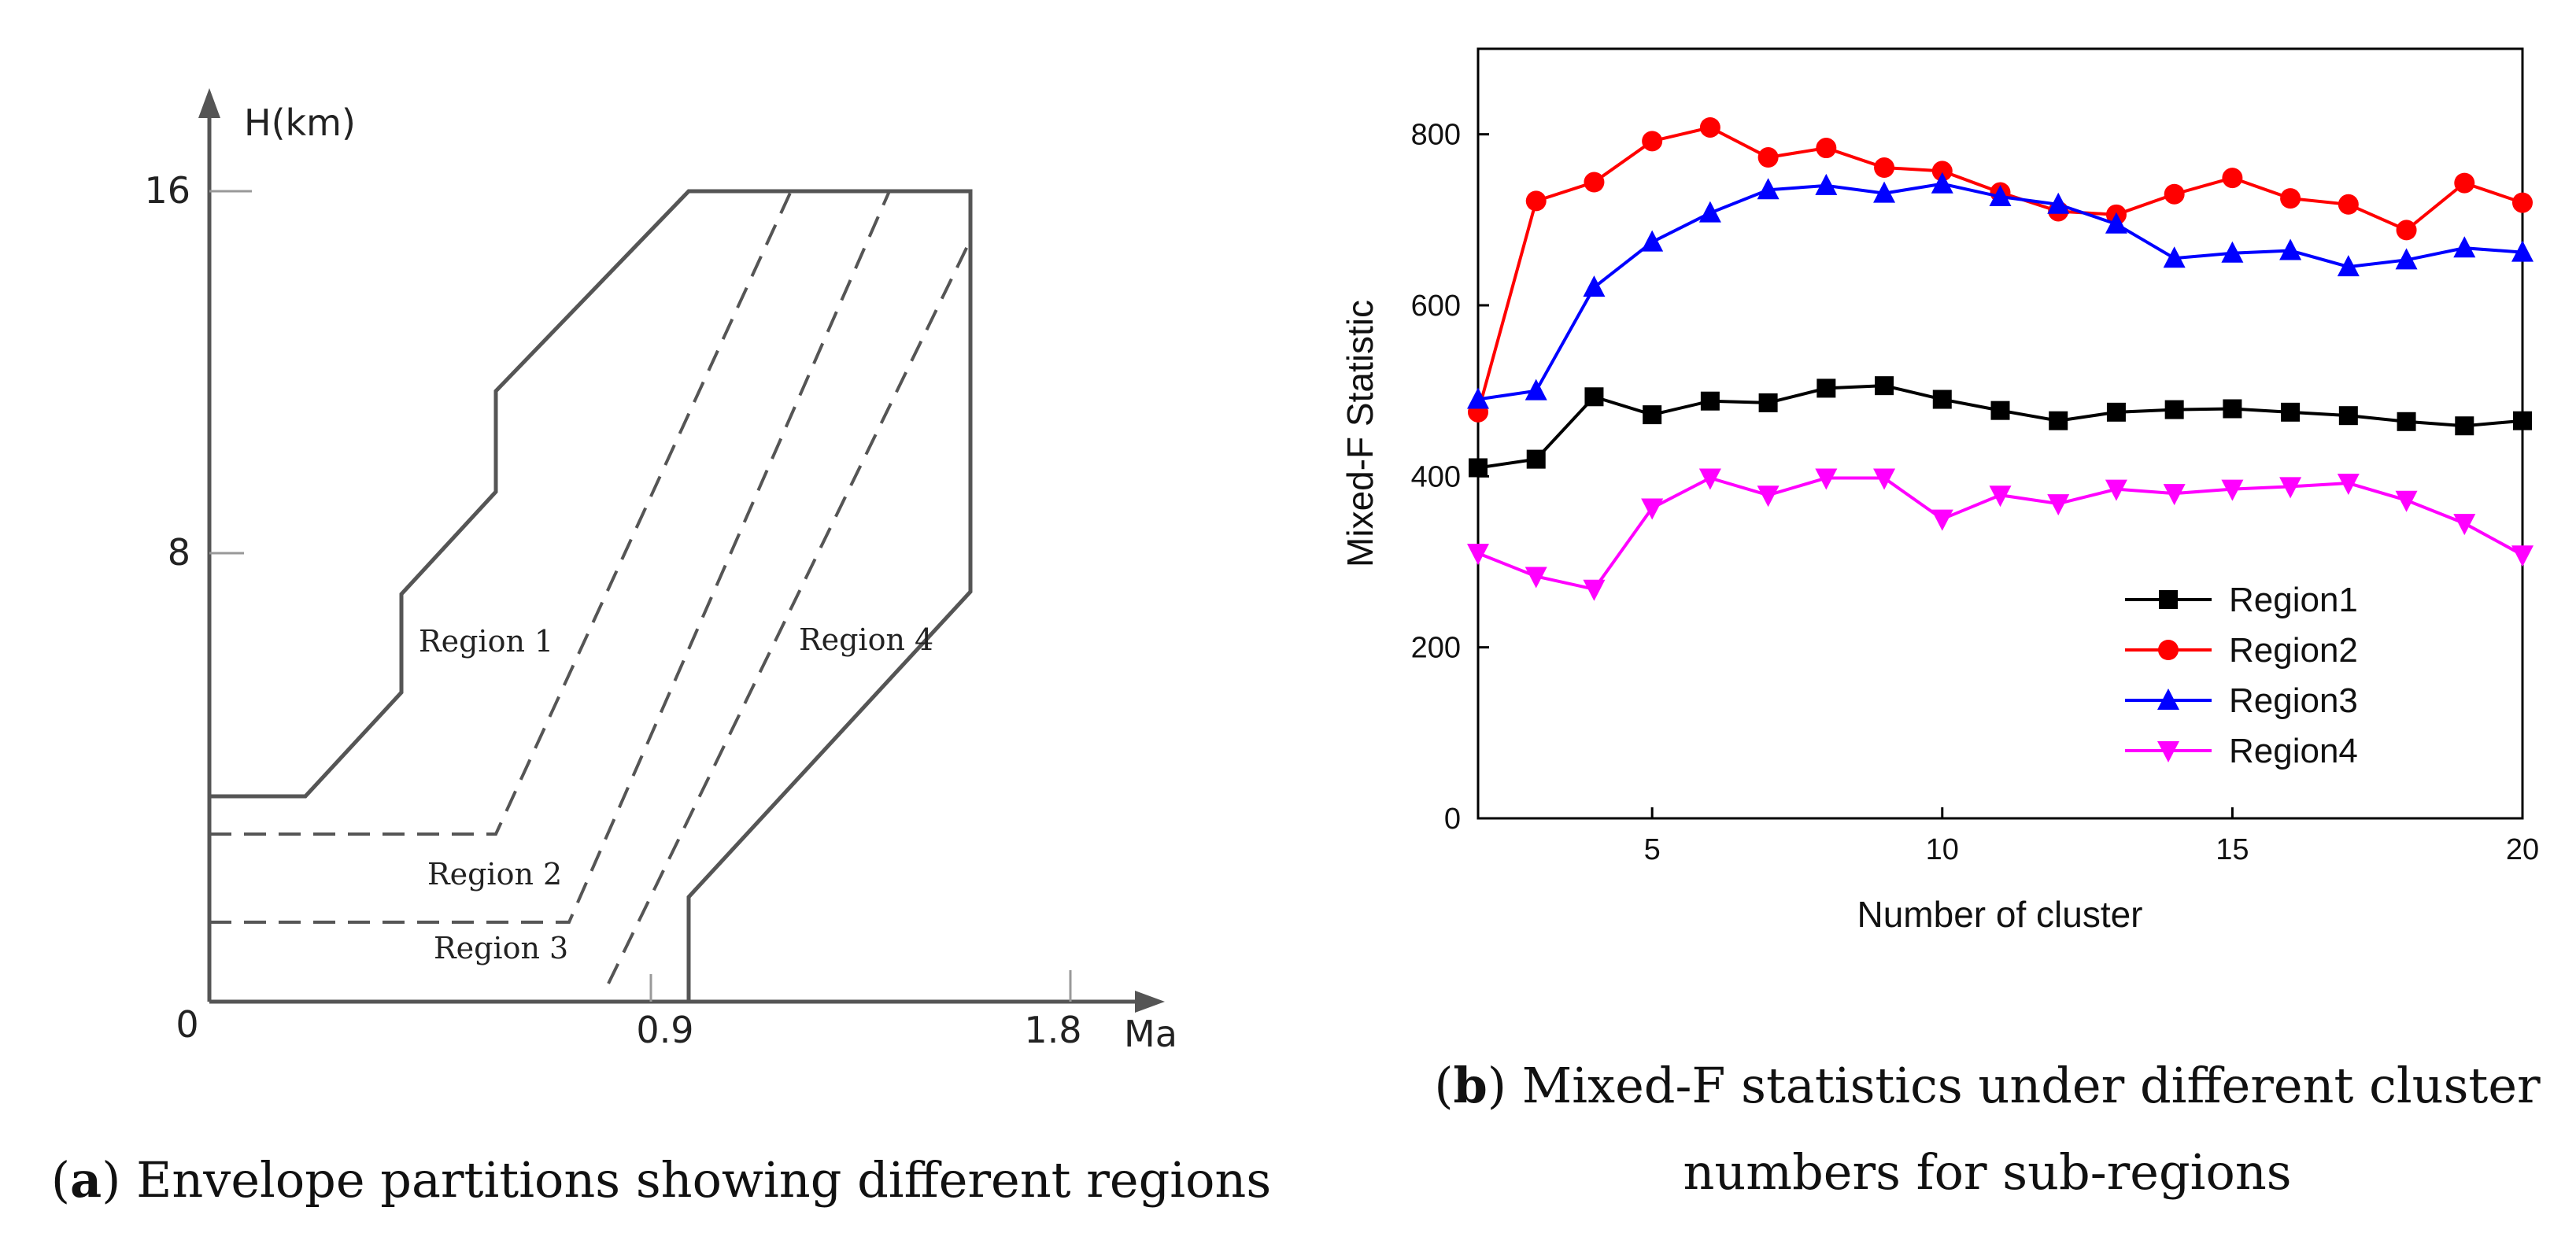 This screenshot has height=1233, width=2576. Describe the element at coordinates (2000, 914) in the screenshot. I see `chart-xlabel: Number of cluster` at that location.